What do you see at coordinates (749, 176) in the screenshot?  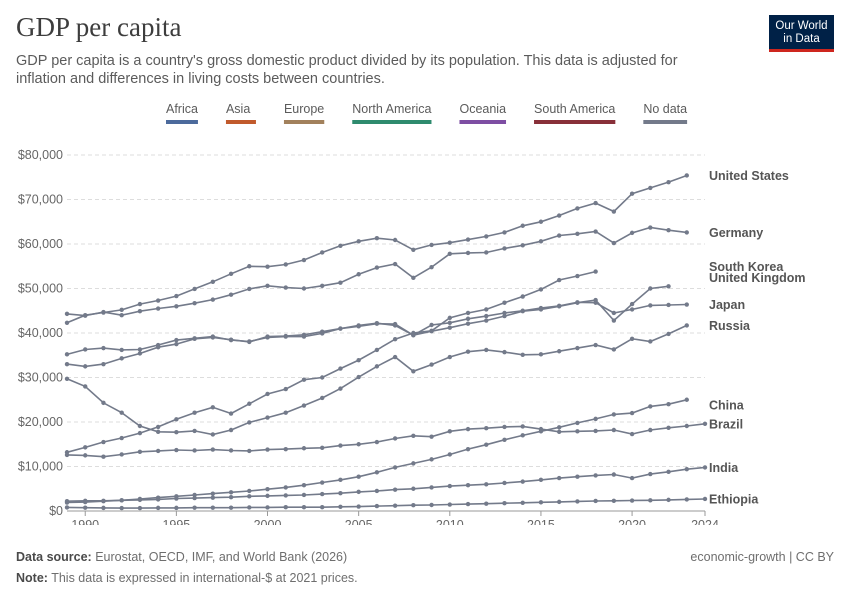 I see `series-label-united-states: United States` at bounding box center [749, 176].